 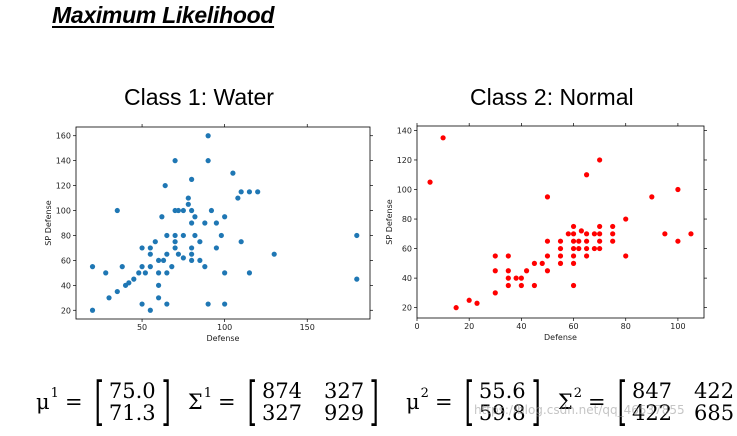 What do you see at coordinates (199, 97) in the screenshot?
I see `chart-title-water: Class 1: Water` at bounding box center [199, 97].